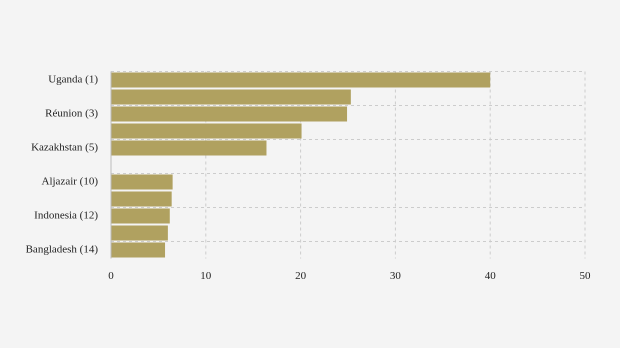 Image resolution: width=620 pixels, height=348 pixels. Describe the element at coordinates (62, 250) in the screenshot. I see `y-tick-label: Bangladesh (14)` at that location.